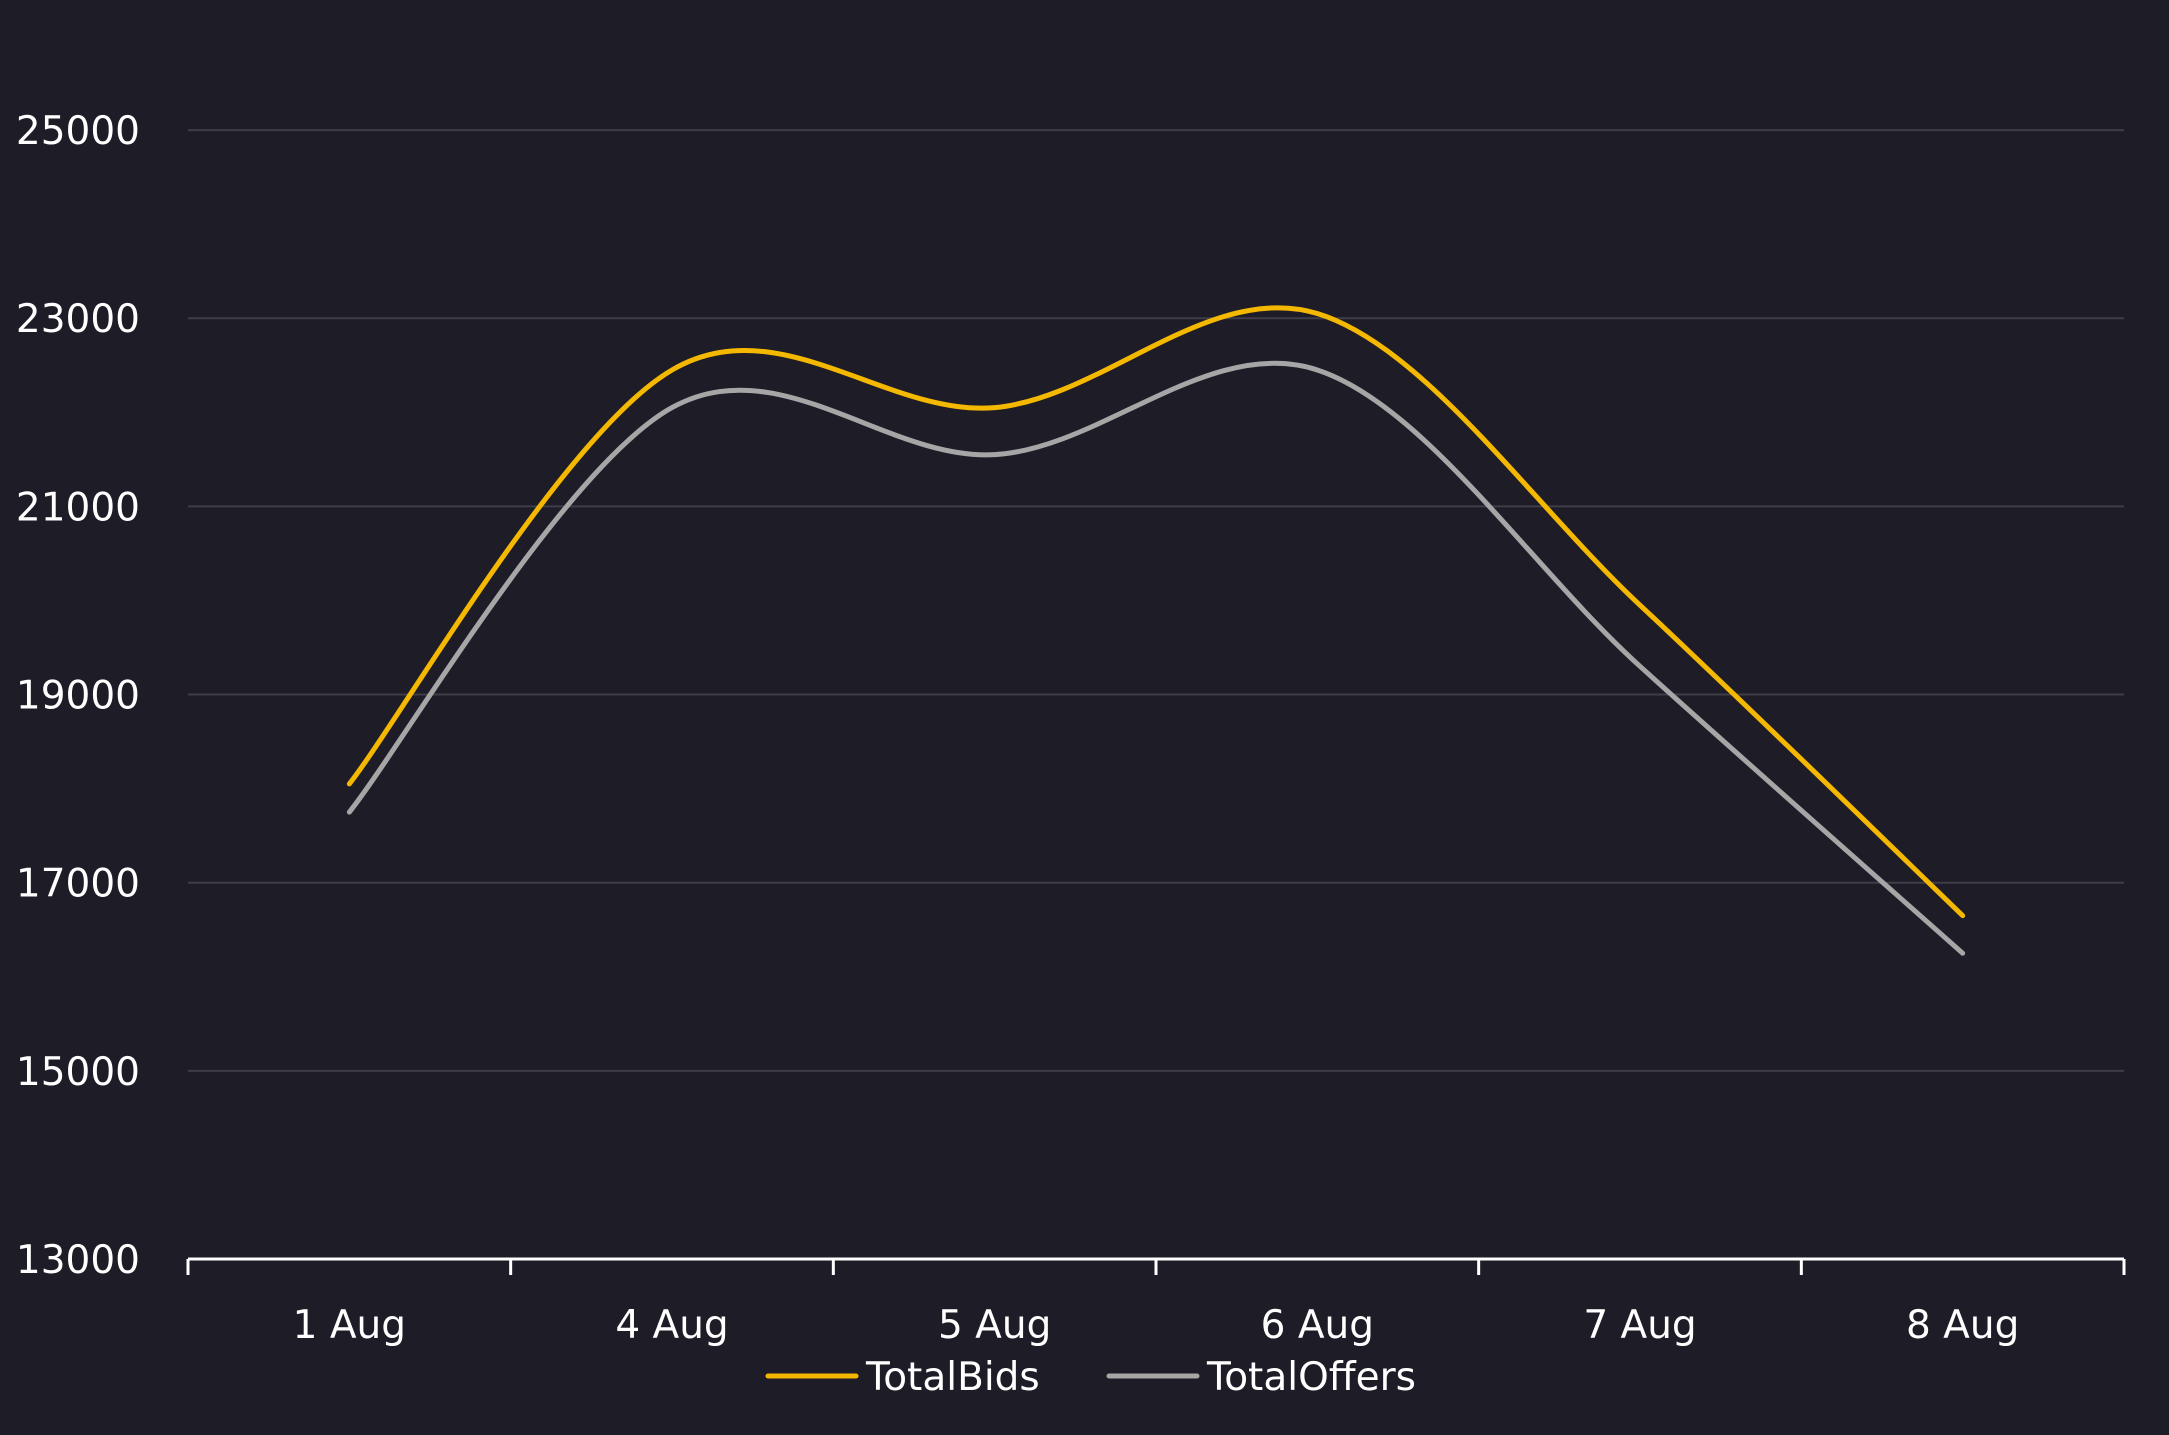 The width and height of the screenshot is (2169, 1435). What do you see at coordinates (1317, 1325) in the screenshot?
I see `x-tick-label: 6 Aug` at bounding box center [1317, 1325].